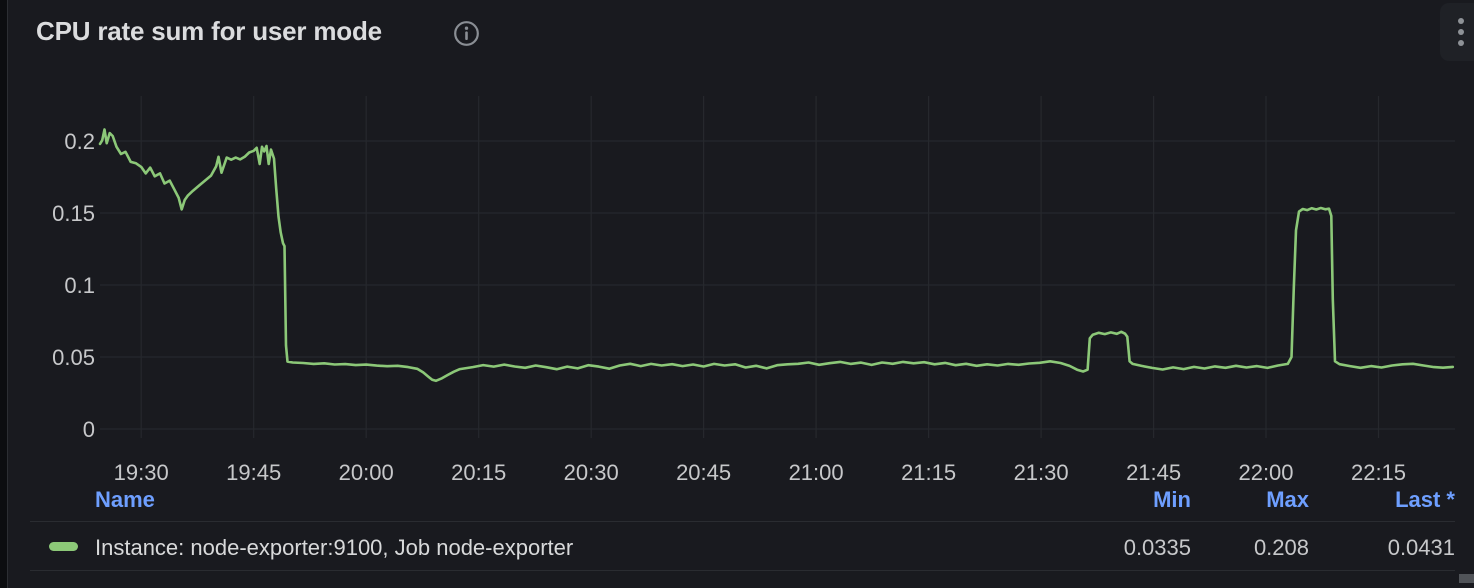  I want to click on svg-text: 0.05, so click(73, 357).